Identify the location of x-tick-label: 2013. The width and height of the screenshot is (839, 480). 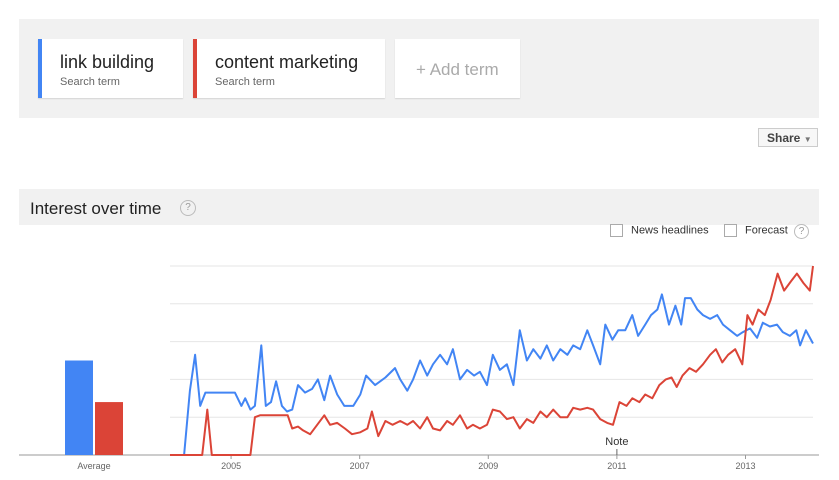
(745, 466).